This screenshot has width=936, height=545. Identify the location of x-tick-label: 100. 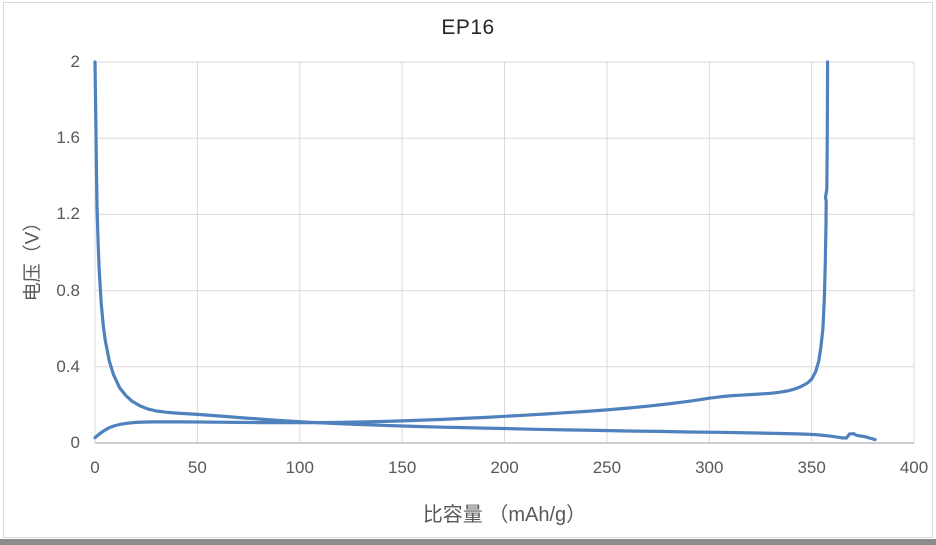
(299, 467).